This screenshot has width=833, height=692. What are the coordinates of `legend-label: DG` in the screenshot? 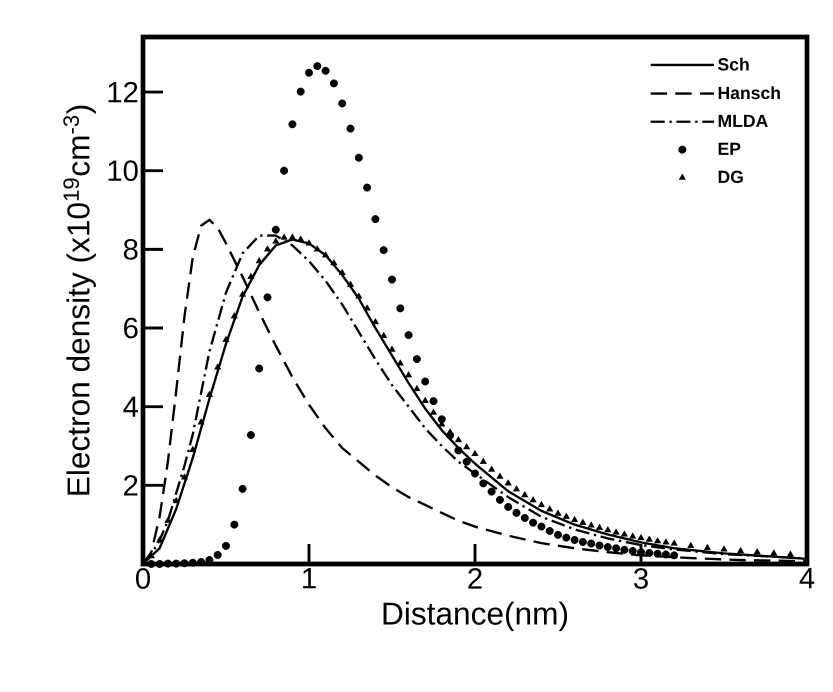 It's located at (730, 177).